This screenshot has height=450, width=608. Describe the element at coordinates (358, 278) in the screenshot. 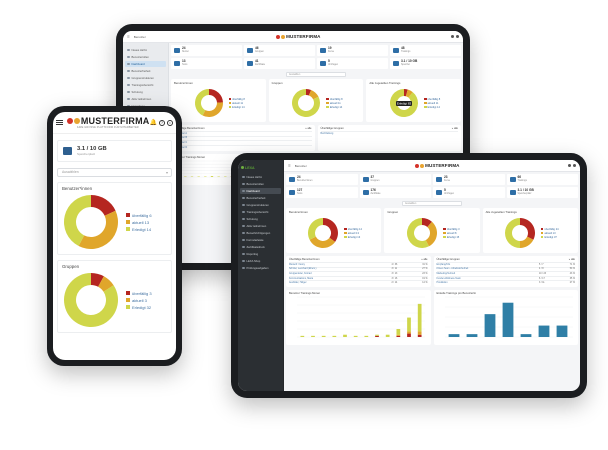

I see `table-row: Kommunikations, Maria 3 / 16 19 %` at that location.